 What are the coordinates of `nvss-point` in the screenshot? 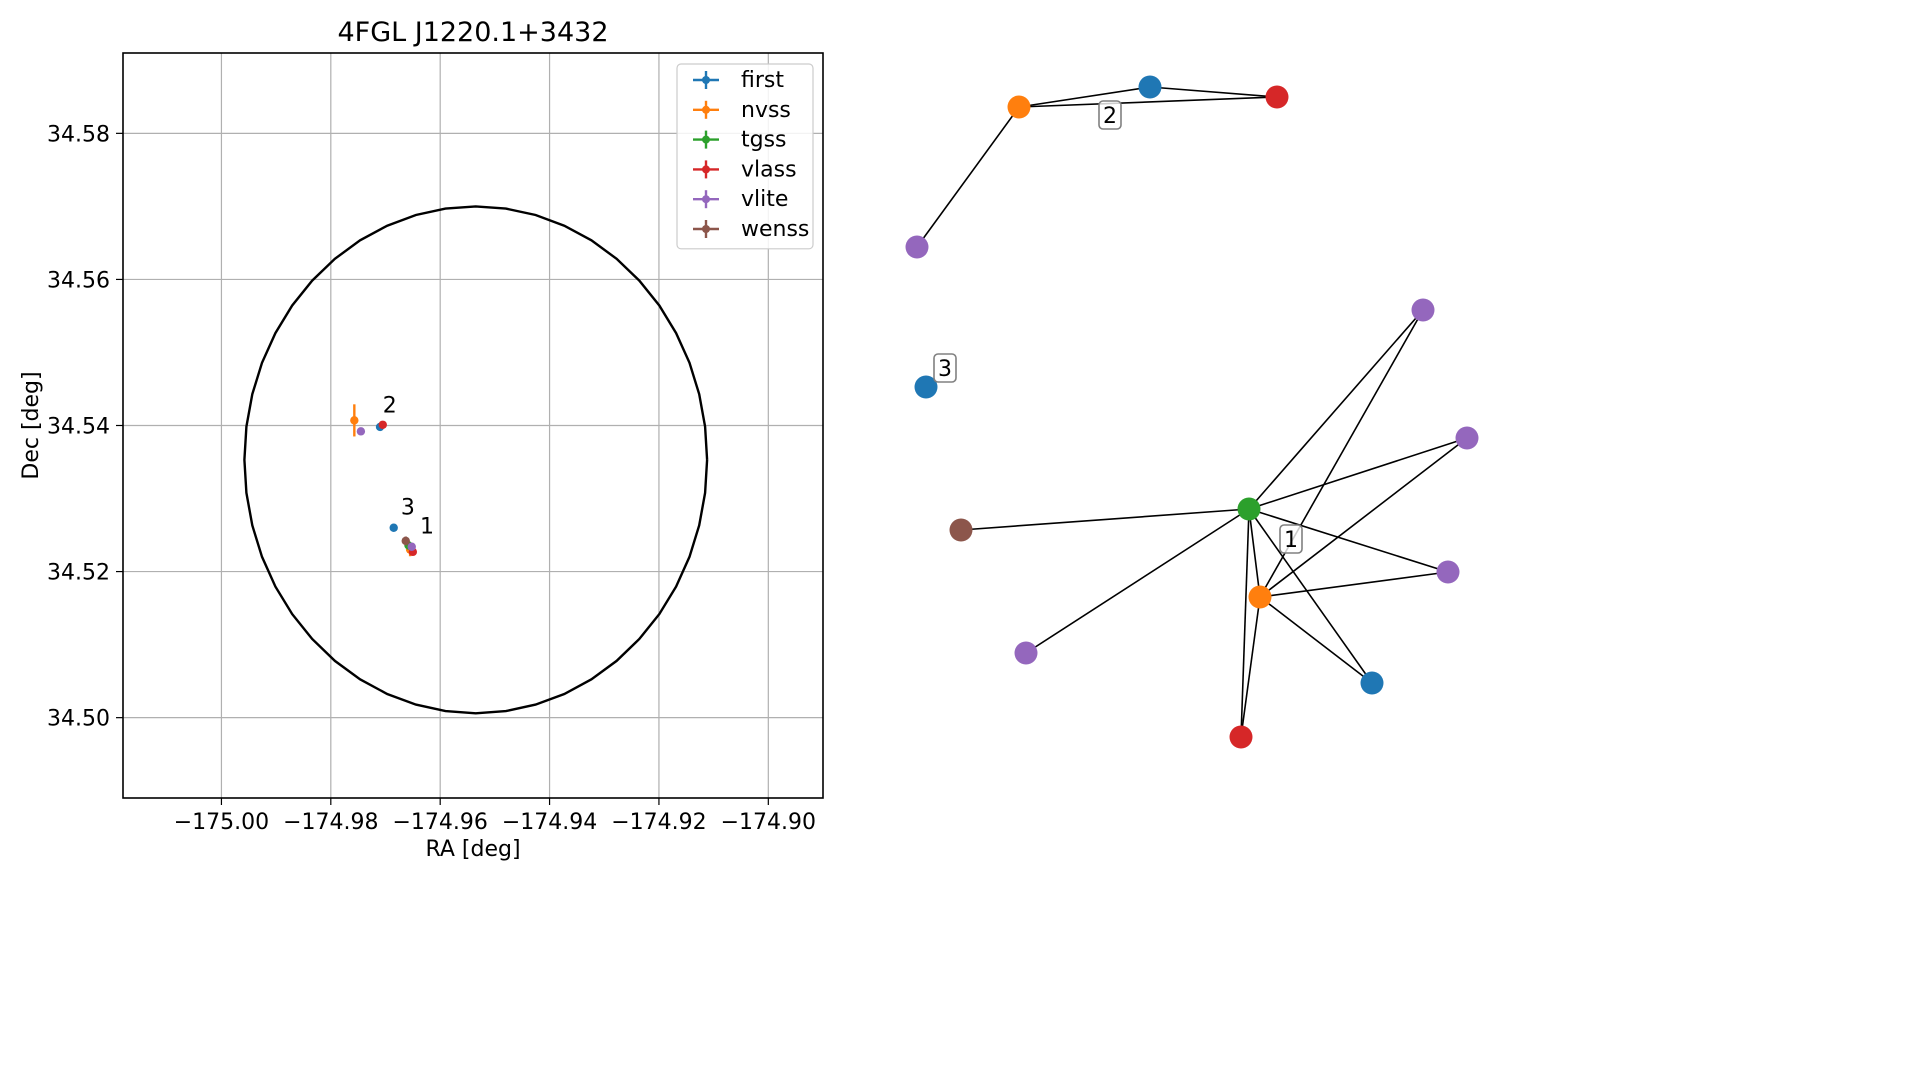 It's located at (354, 420).